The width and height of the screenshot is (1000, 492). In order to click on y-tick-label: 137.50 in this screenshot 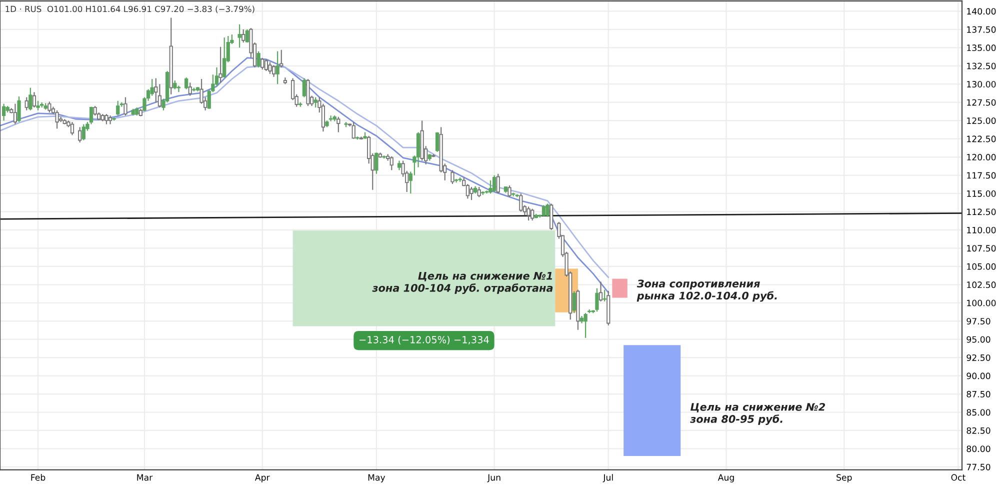, I will do `click(981, 29)`.